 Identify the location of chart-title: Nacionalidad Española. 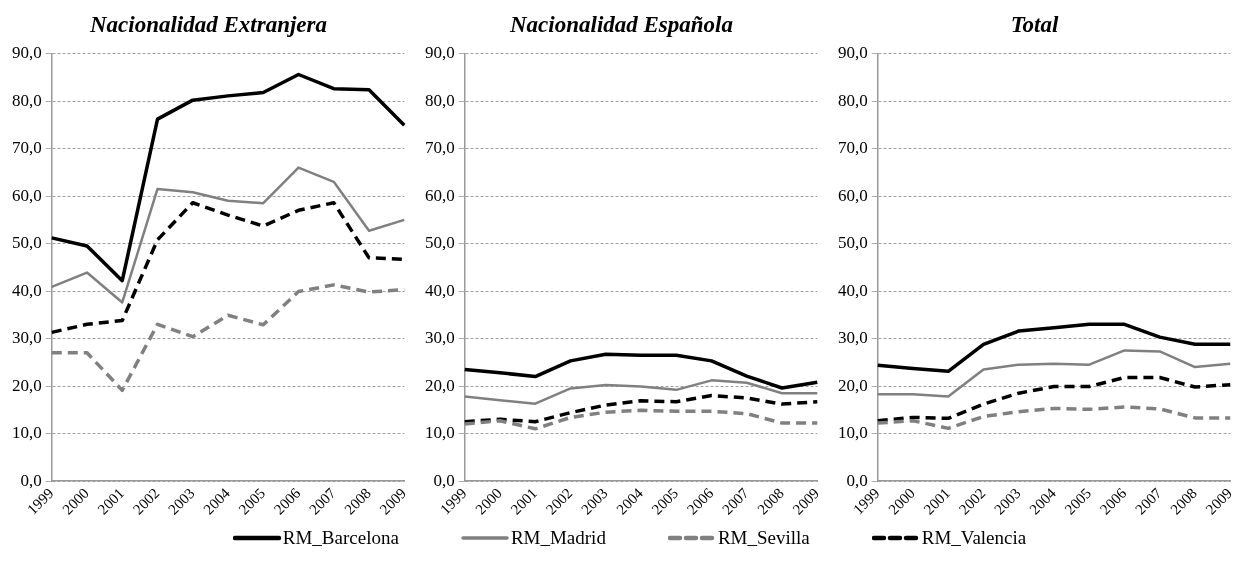
(621, 24).